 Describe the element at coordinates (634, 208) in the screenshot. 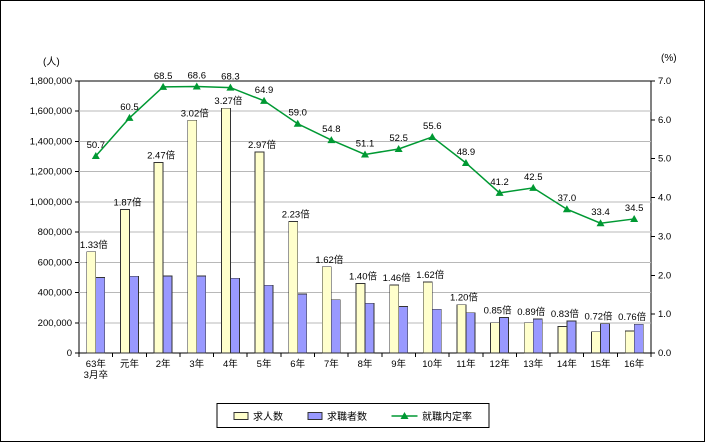

I see `rate-label: 34.5` at that location.